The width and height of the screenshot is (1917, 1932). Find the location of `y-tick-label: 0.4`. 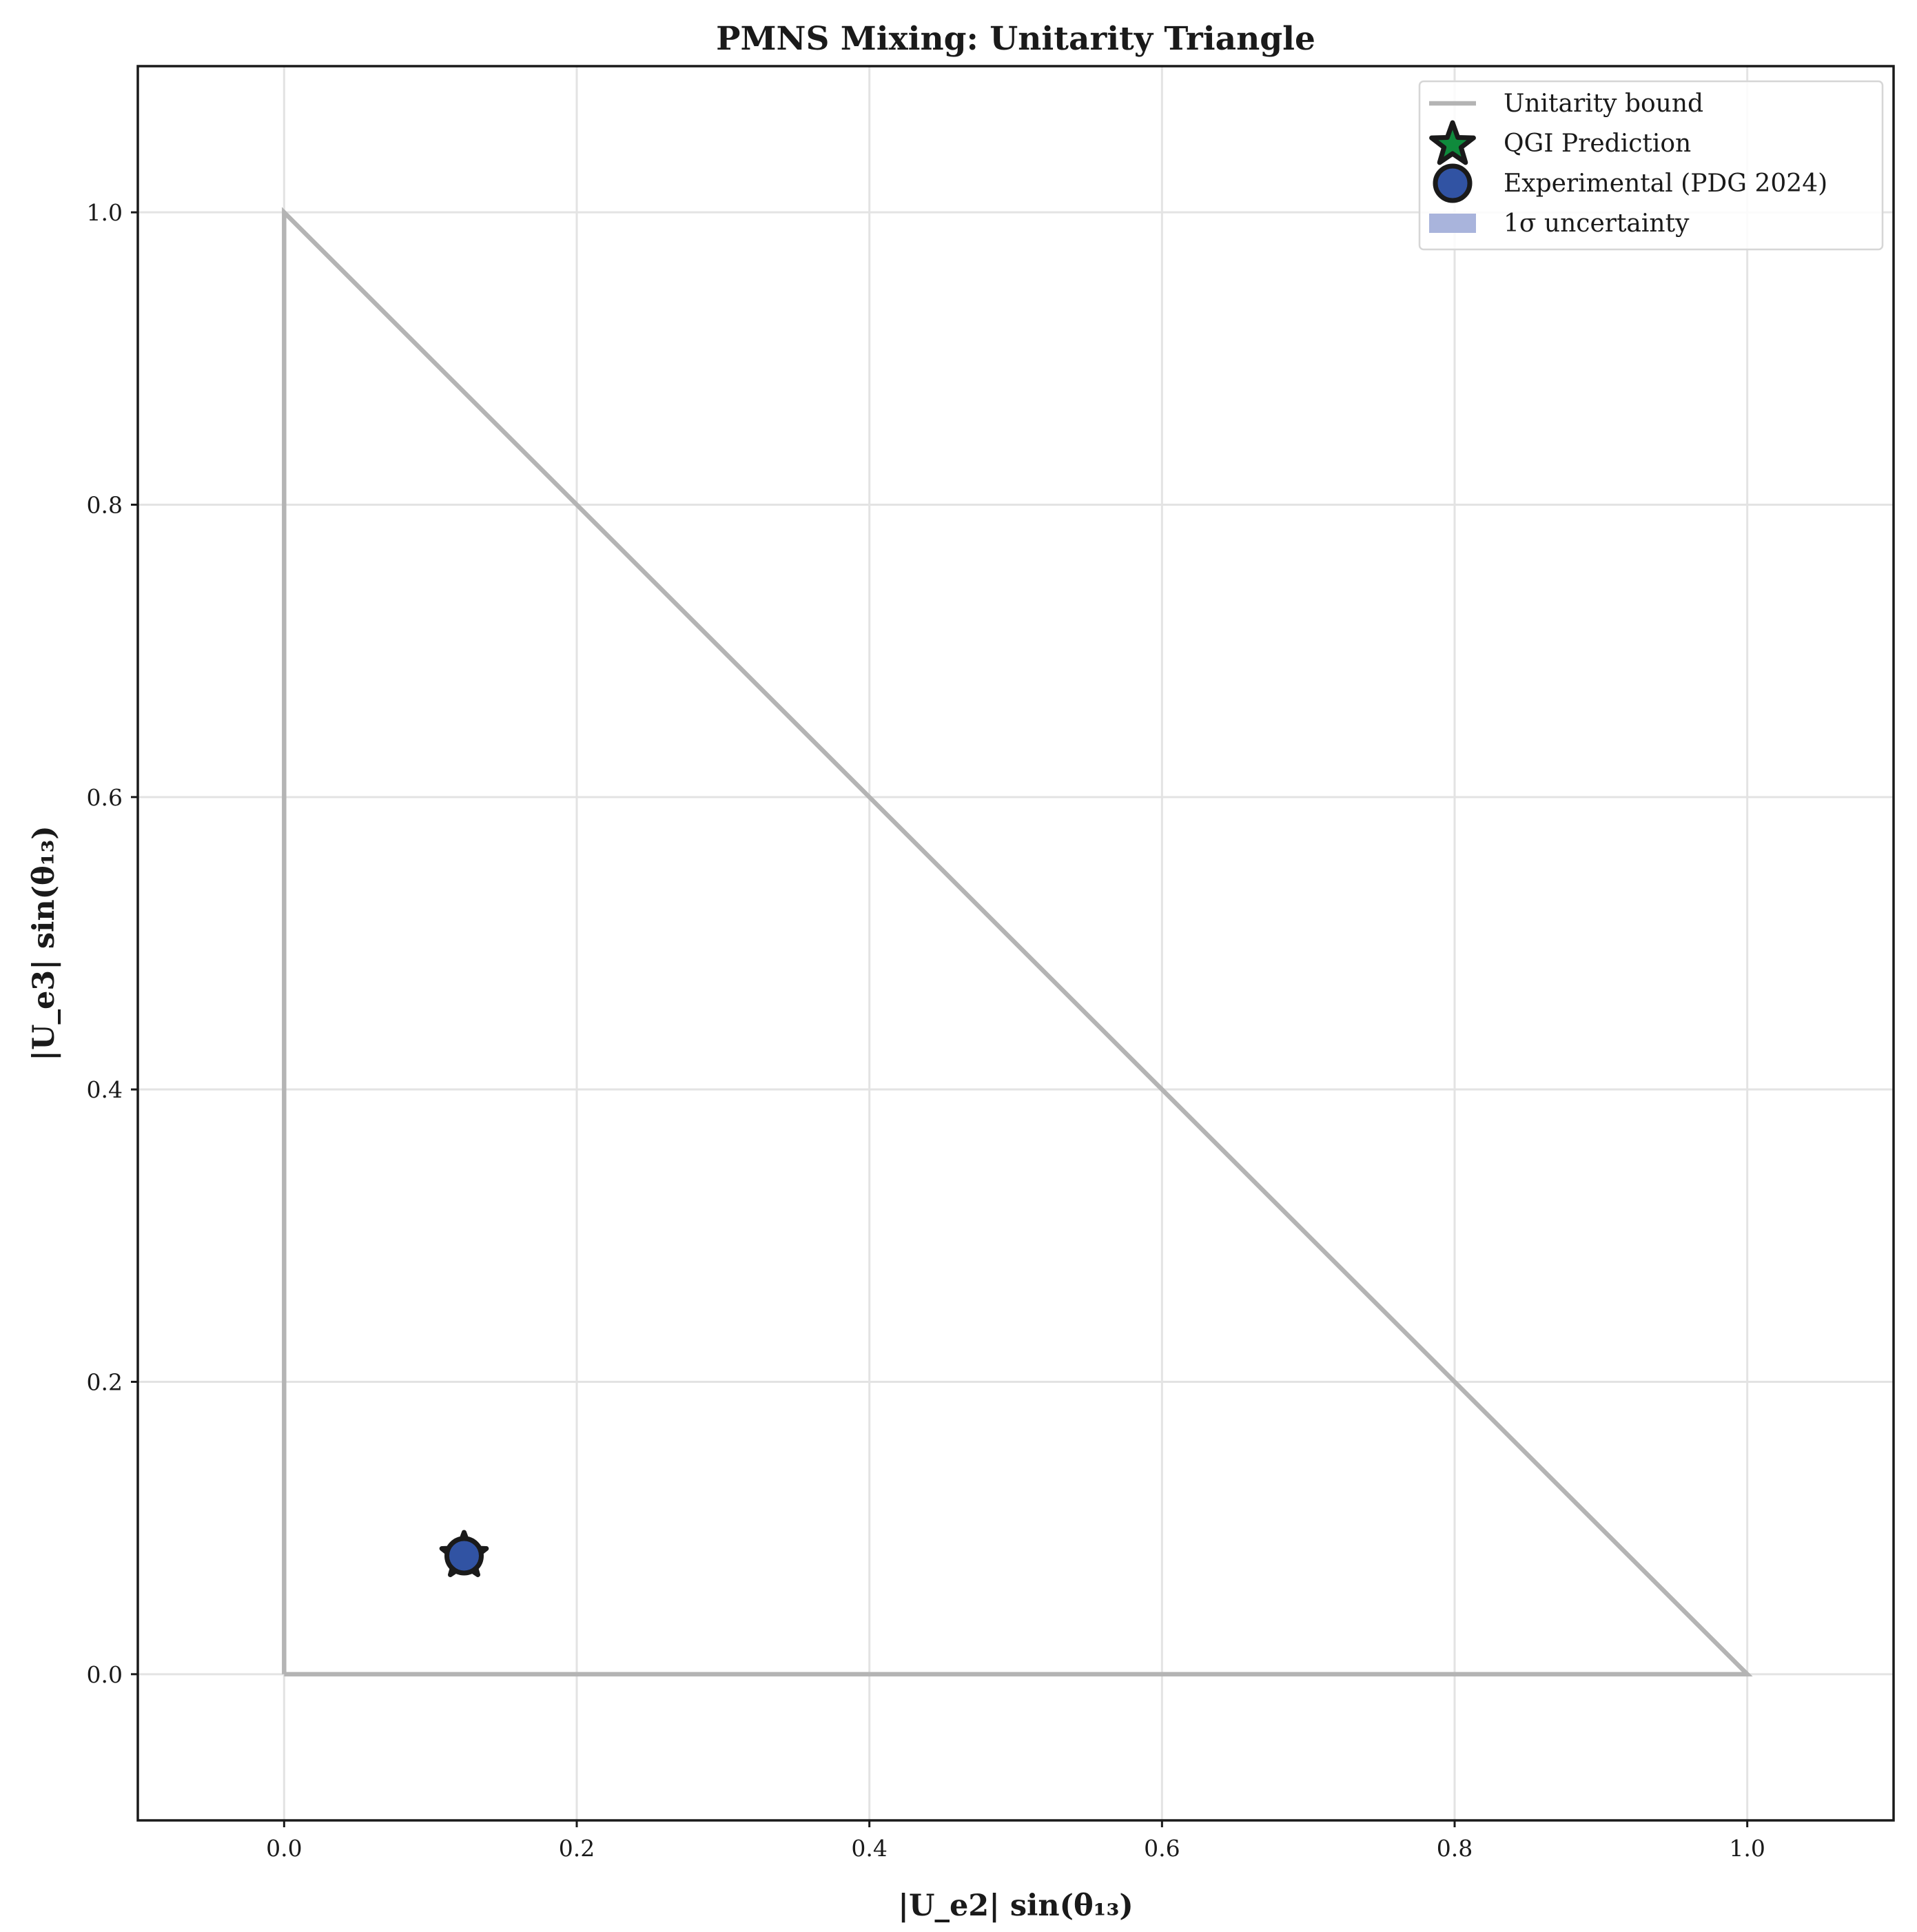

y-tick-label: 0.4 is located at coordinates (105, 1089).